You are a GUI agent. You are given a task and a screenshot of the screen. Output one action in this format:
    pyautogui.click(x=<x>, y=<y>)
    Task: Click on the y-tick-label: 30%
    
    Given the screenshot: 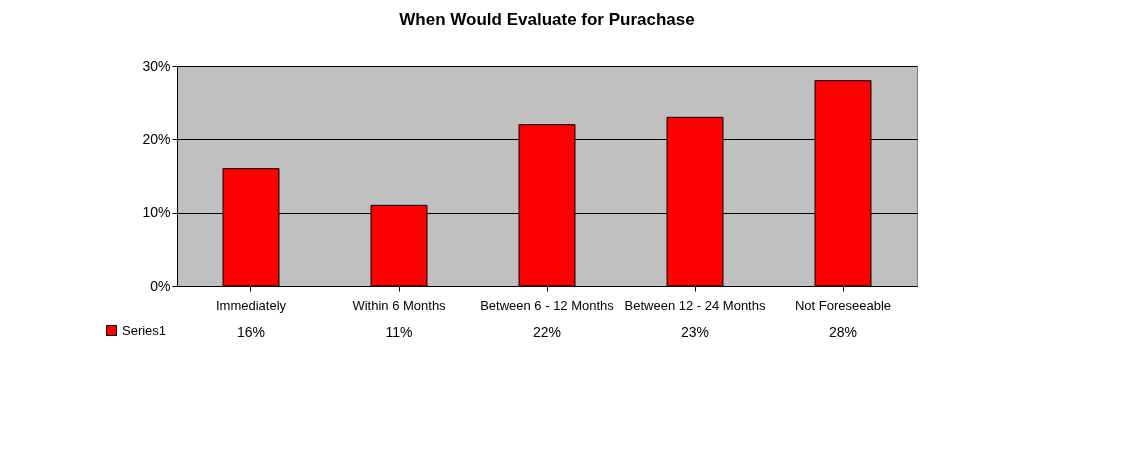 What is the action you would take?
    pyautogui.click(x=156, y=65)
    